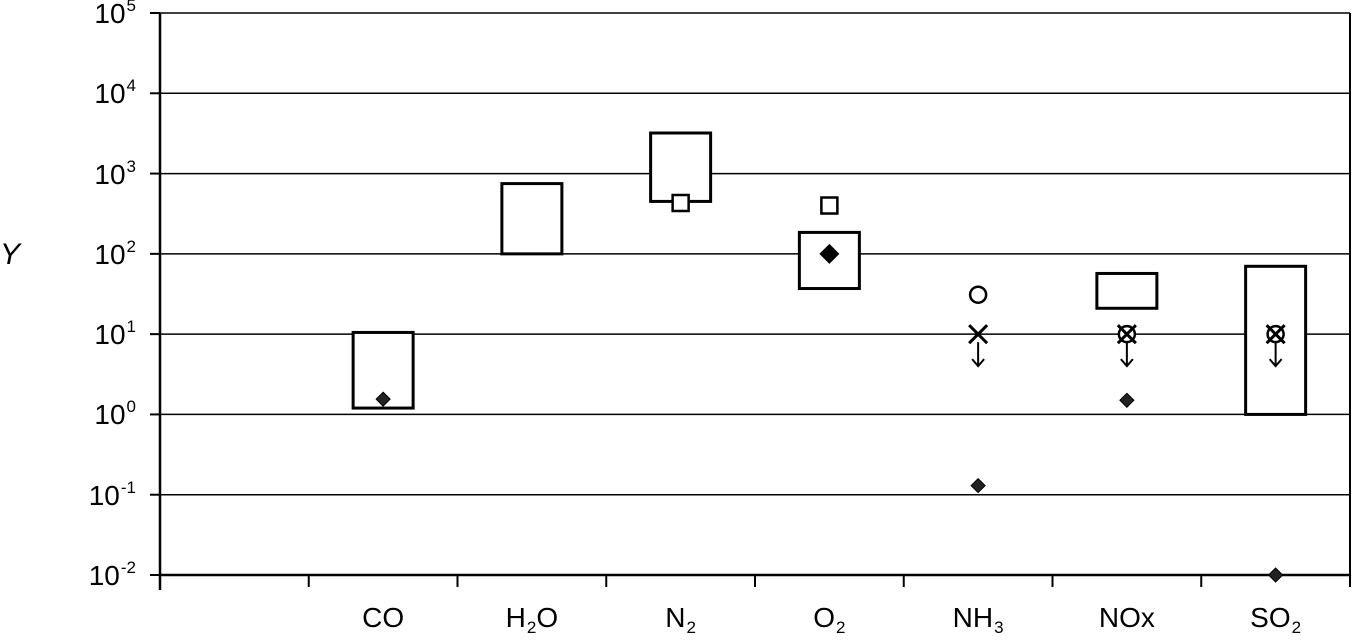 The width and height of the screenshot is (1354, 640). Describe the element at coordinates (112, 574) in the screenshot. I see `y-tick-label: 10⁻²` at that location.